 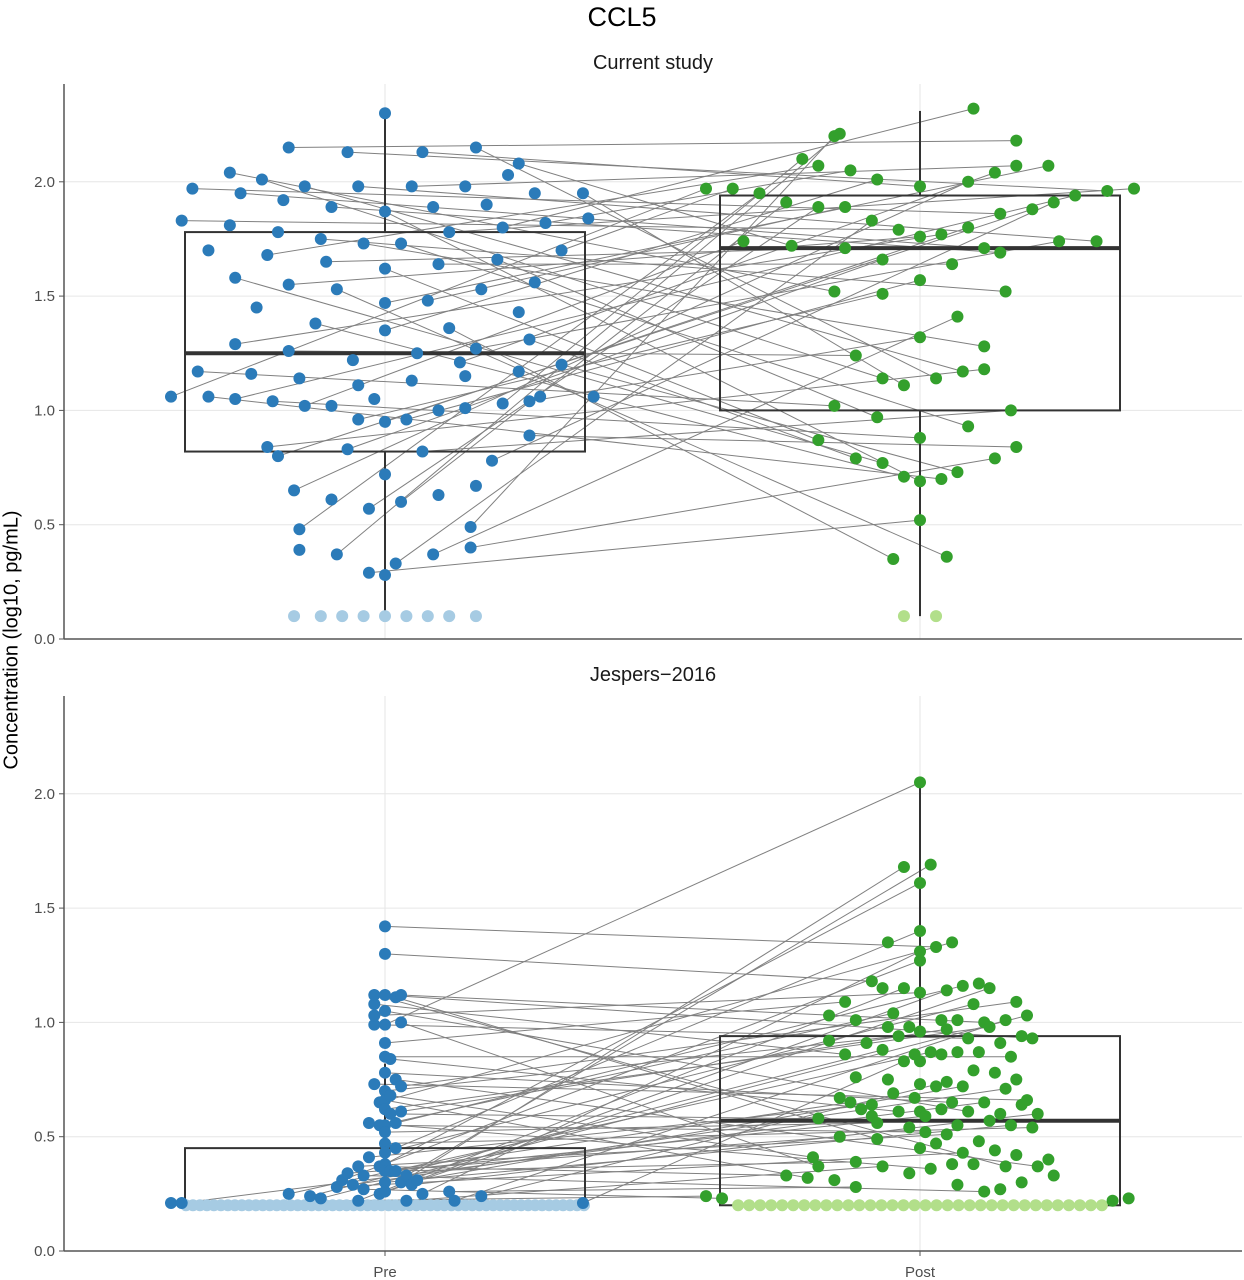 What do you see at coordinates (384, 1272) in the screenshot?
I see `x-tick-label: Pre` at bounding box center [384, 1272].